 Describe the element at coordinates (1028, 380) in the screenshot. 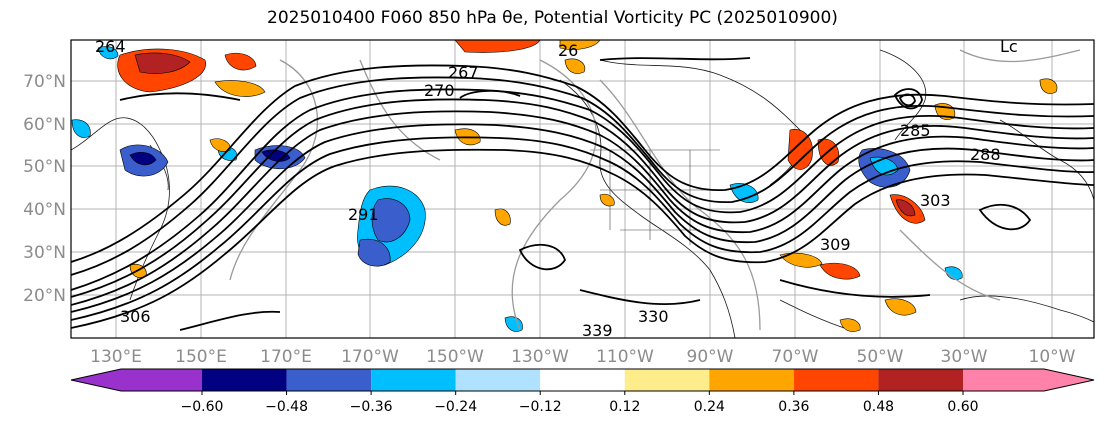

I see `colorbar-extend-high` at that location.